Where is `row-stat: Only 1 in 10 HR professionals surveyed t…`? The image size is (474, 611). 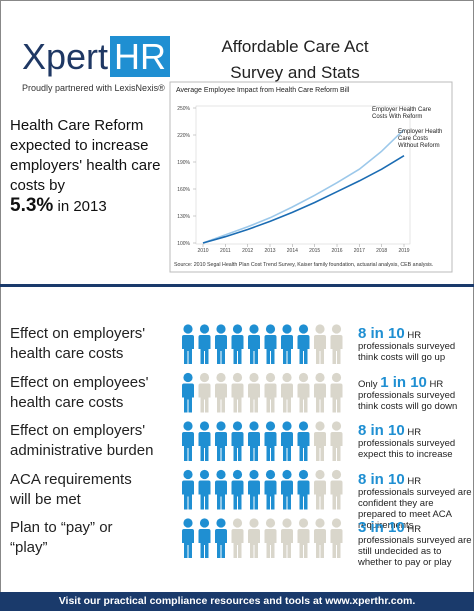
row-stat: Only 1 in 10 HR professionals surveyed t… is located at coordinates (415, 393).